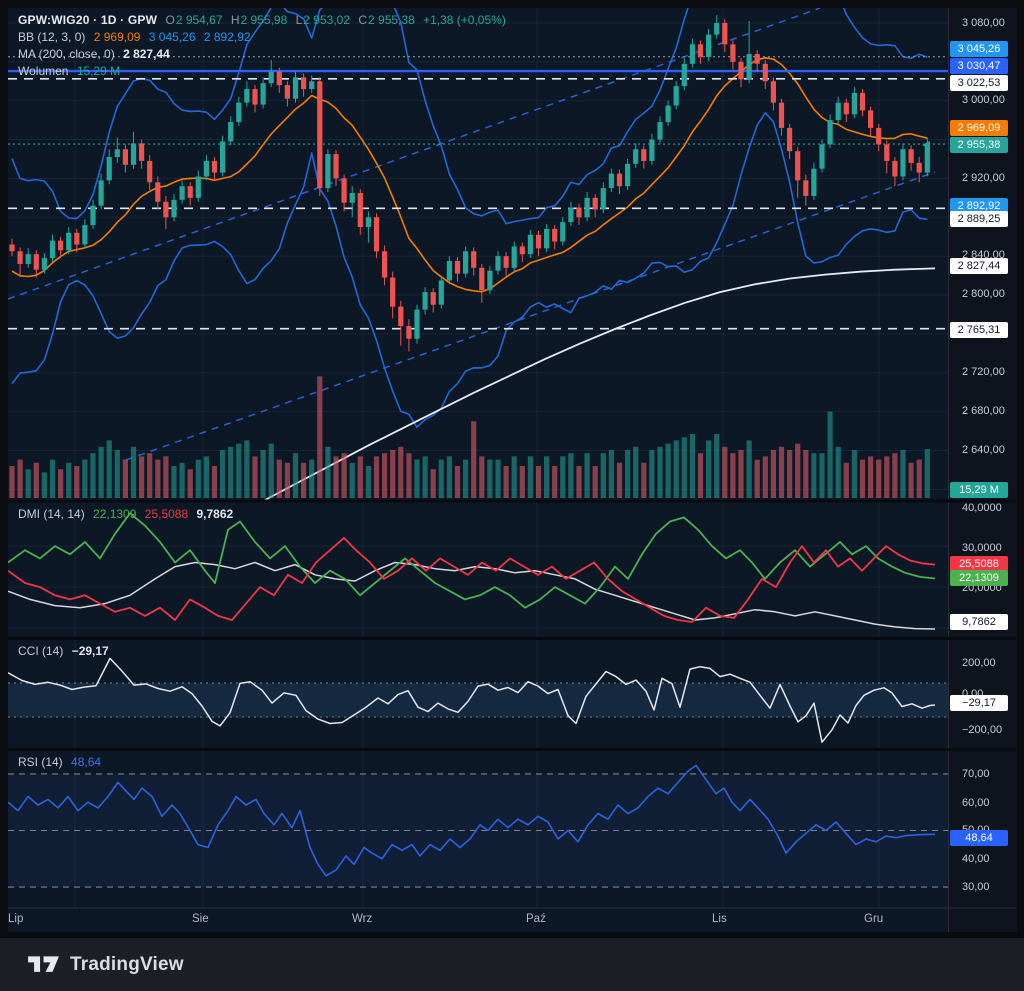  Describe the element at coordinates (979, 83) in the screenshot. I see `price-scale-badge: 3 022,53` at that location.